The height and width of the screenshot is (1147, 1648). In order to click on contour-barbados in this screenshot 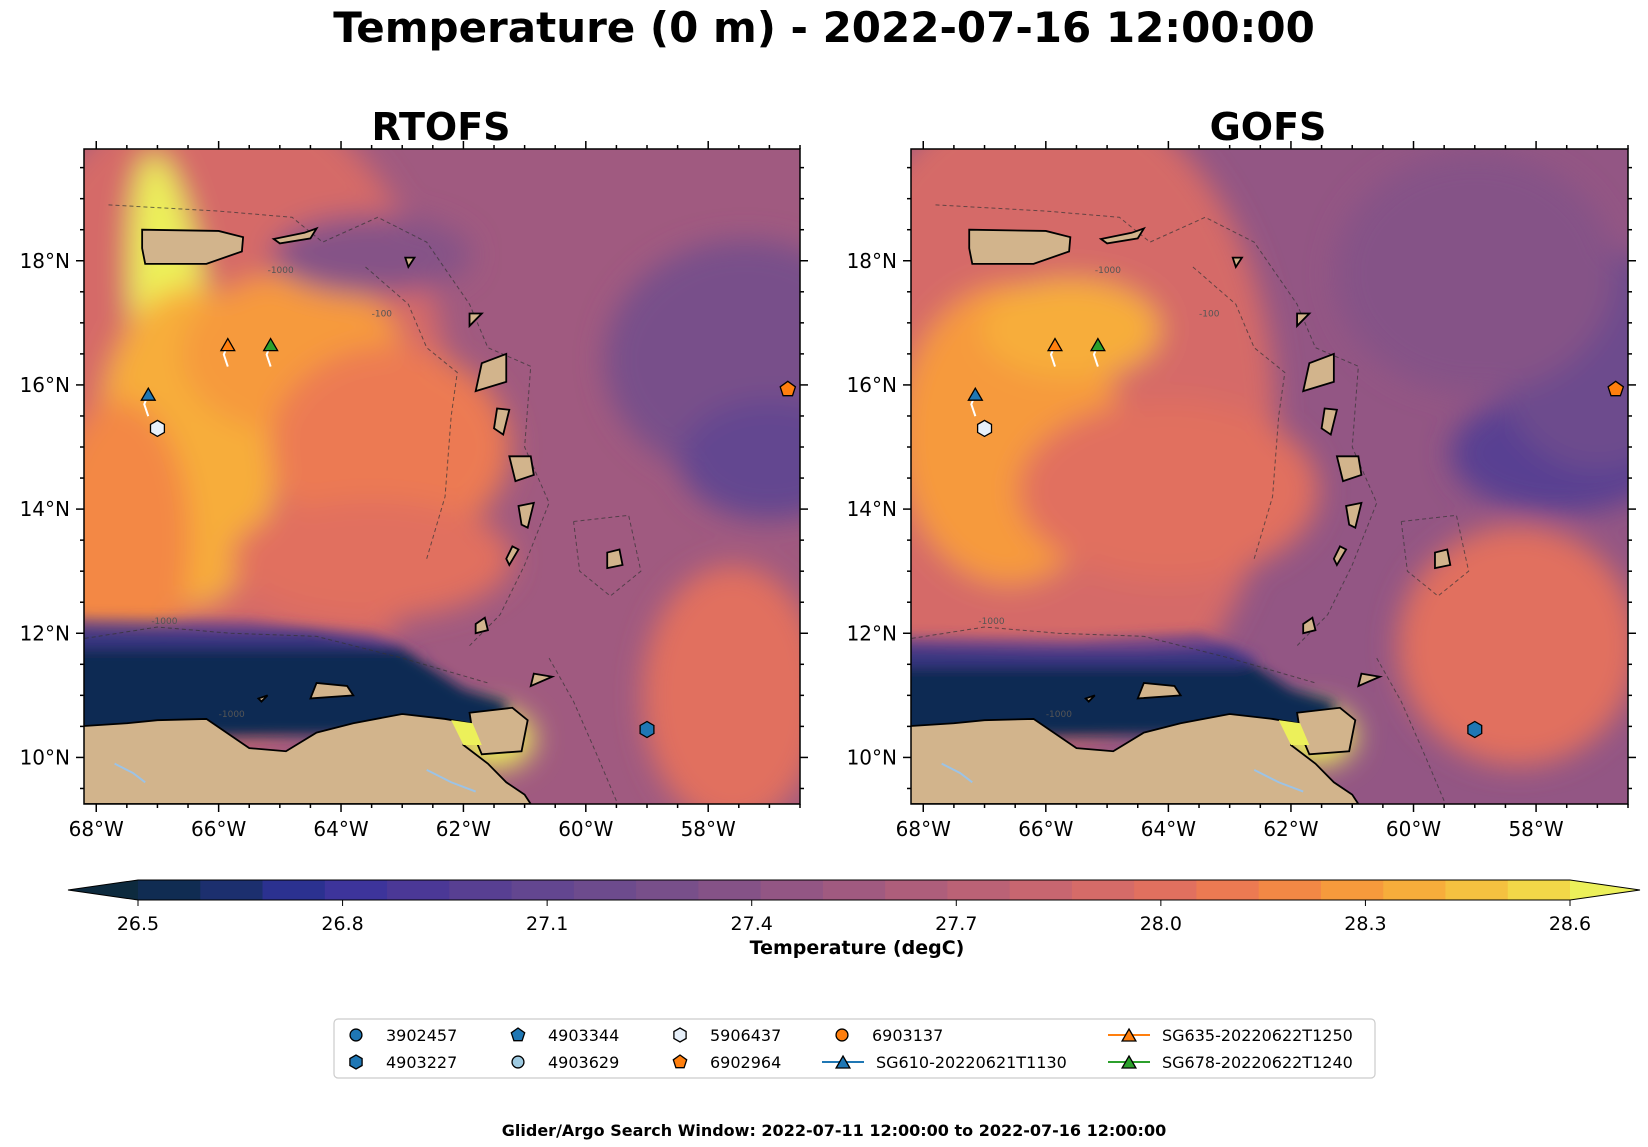, I will do `click(1435, 555)`.